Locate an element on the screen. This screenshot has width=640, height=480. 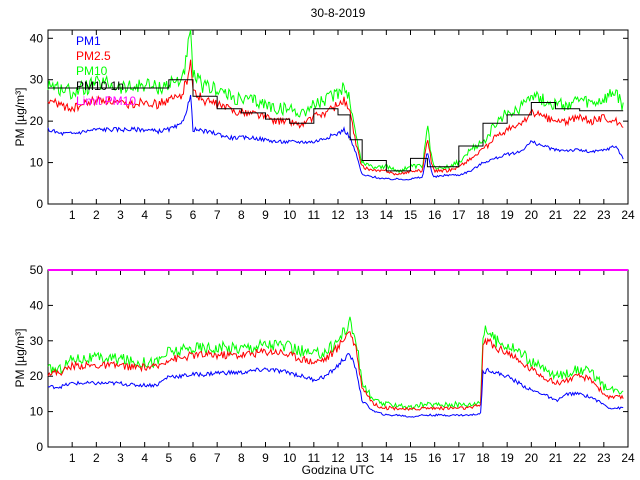
series-pm1-line is located at coordinates (335, 385).